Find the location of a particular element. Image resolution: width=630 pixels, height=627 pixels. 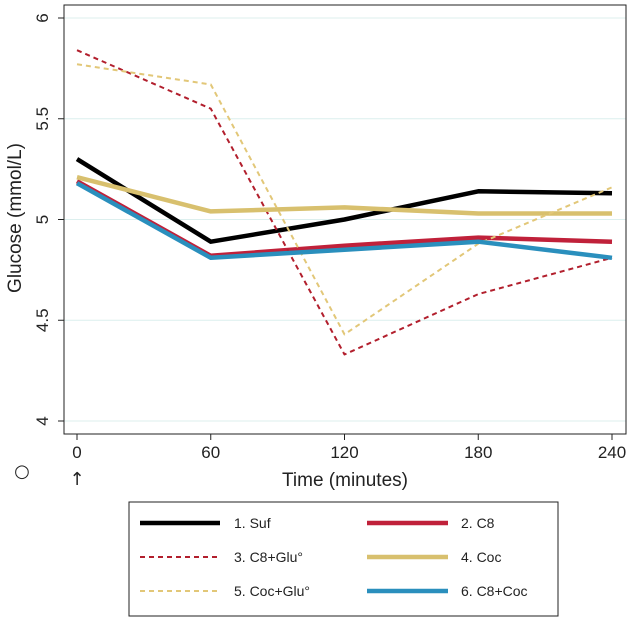

x-tick-label: 240 is located at coordinates (612, 452).